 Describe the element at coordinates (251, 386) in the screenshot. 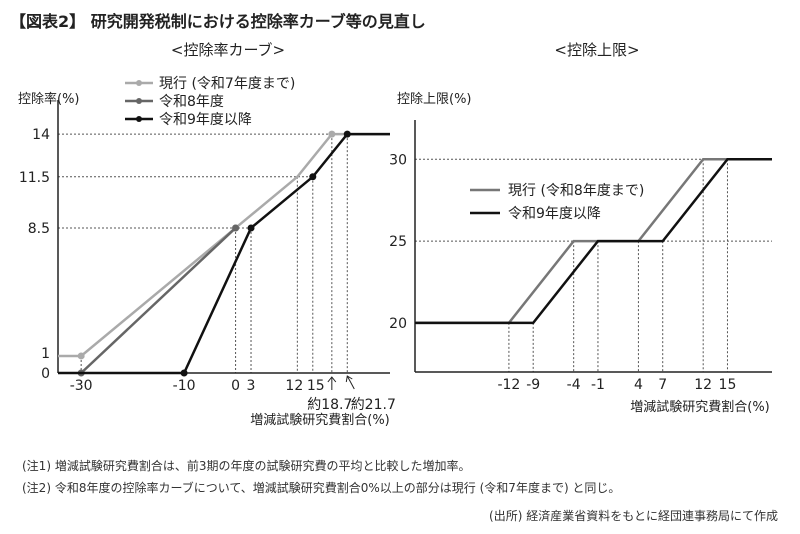

I see `x-tick-label: 3` at that location.